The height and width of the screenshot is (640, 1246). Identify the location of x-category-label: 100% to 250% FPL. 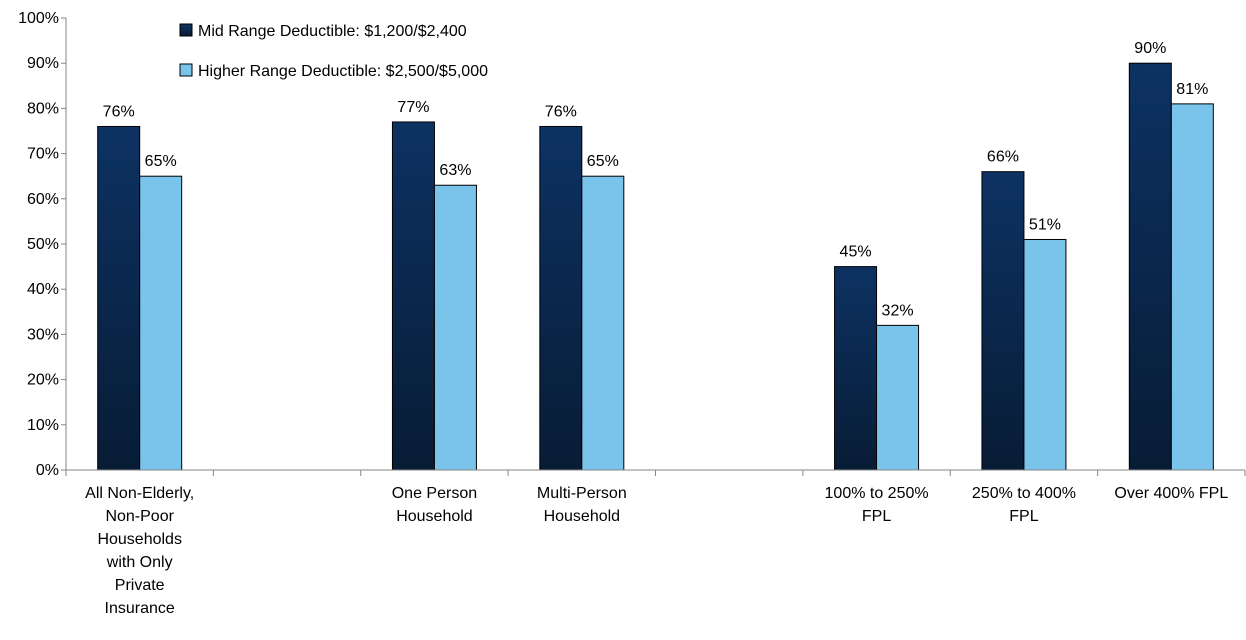
(877, 505).